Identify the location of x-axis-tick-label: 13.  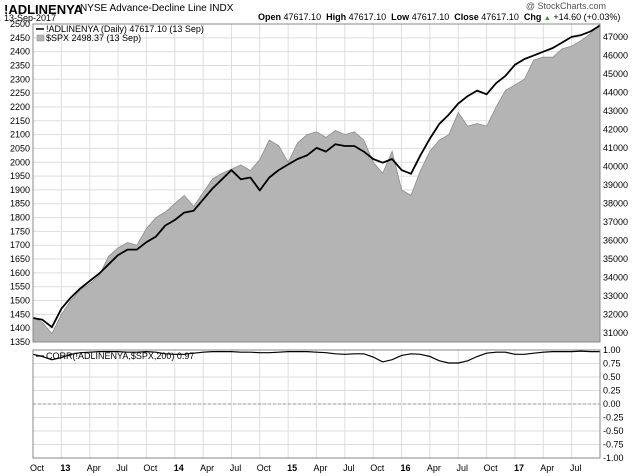
(65, 468).